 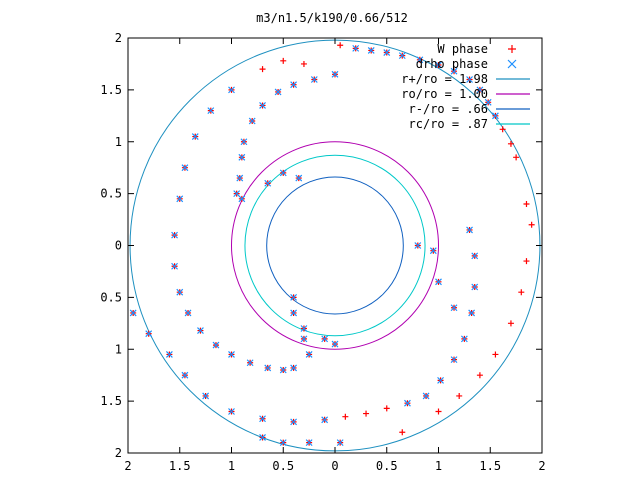 What do you see at coordinates (490, 466) in the screenshot?
I see `x-tick-label-7: 1.5` at bounding box center [490, 466].